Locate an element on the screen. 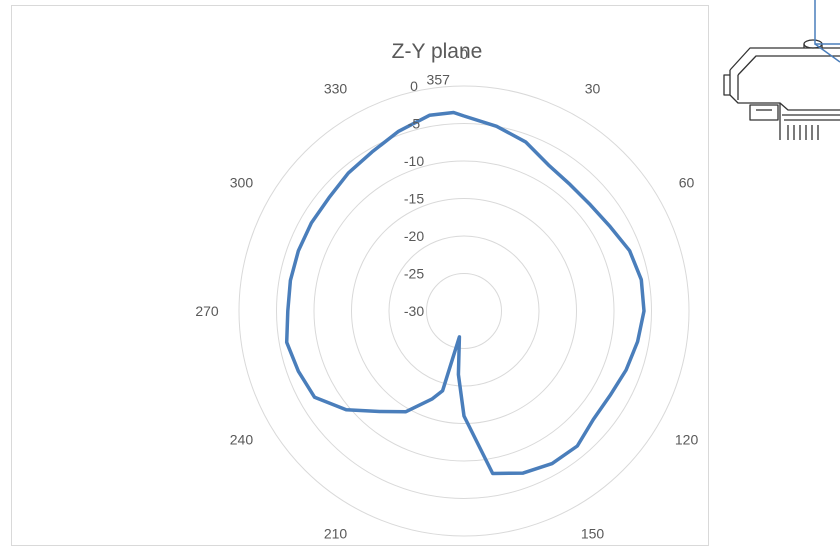 This screenshot has width=840, height=558. grid-ring is located at coordinates (464, 311).